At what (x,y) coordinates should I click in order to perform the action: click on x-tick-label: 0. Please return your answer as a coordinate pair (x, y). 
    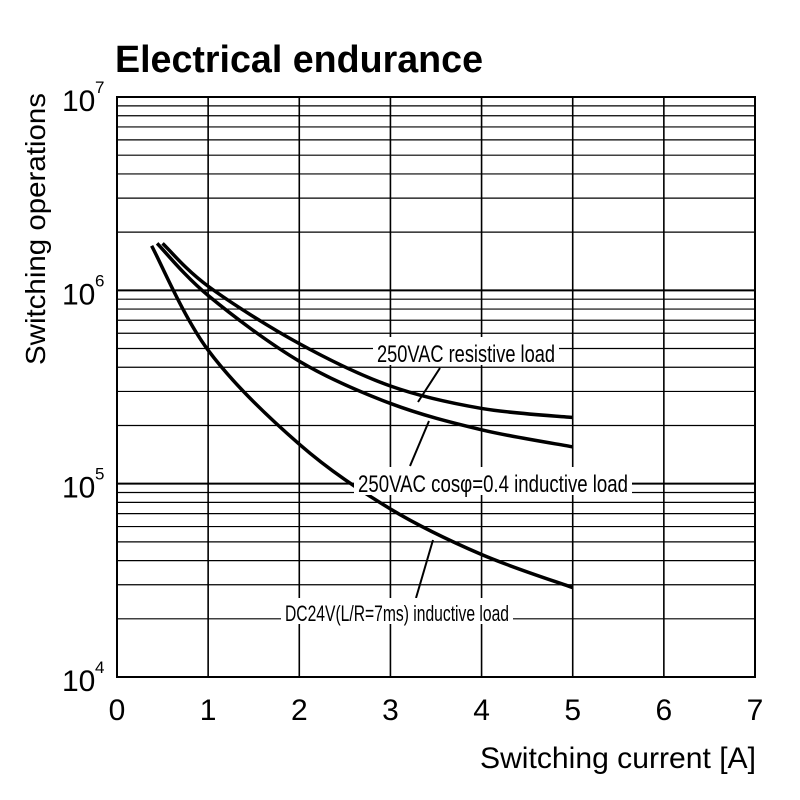
    Looking at the image, I should click on (117, 710).